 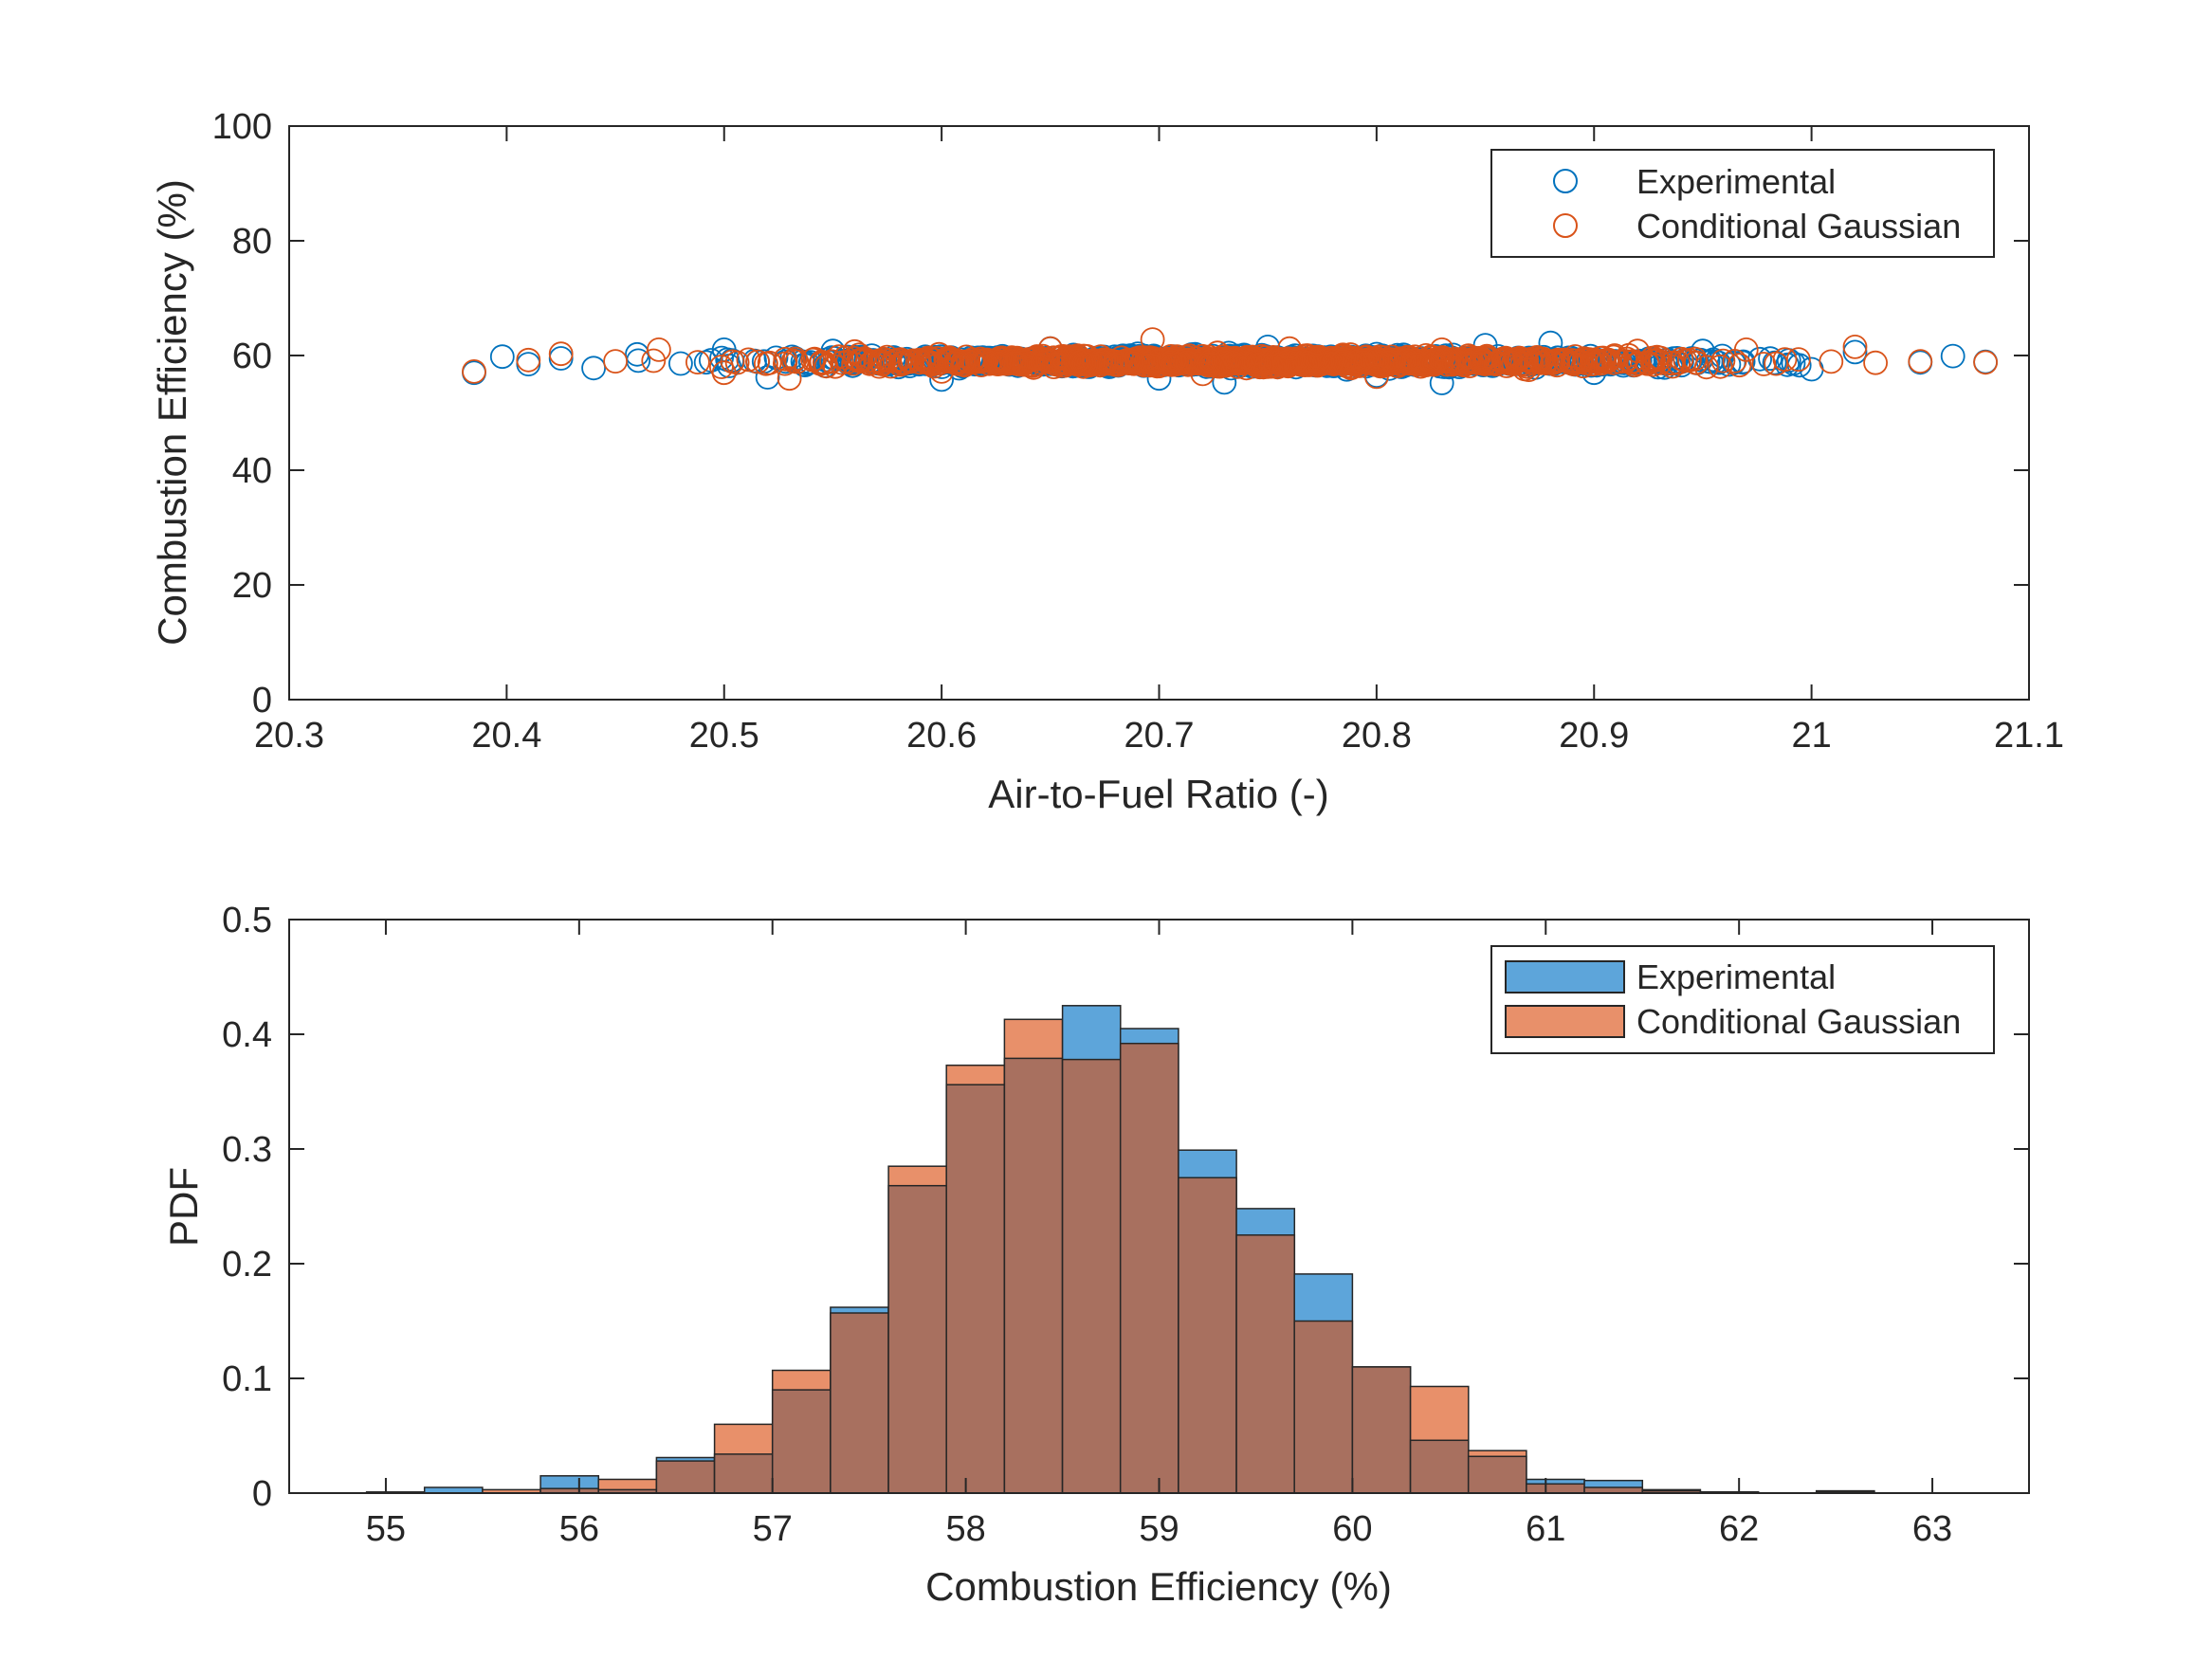 I want to click on scatter-legend-box, so click(x=1742, y=203).